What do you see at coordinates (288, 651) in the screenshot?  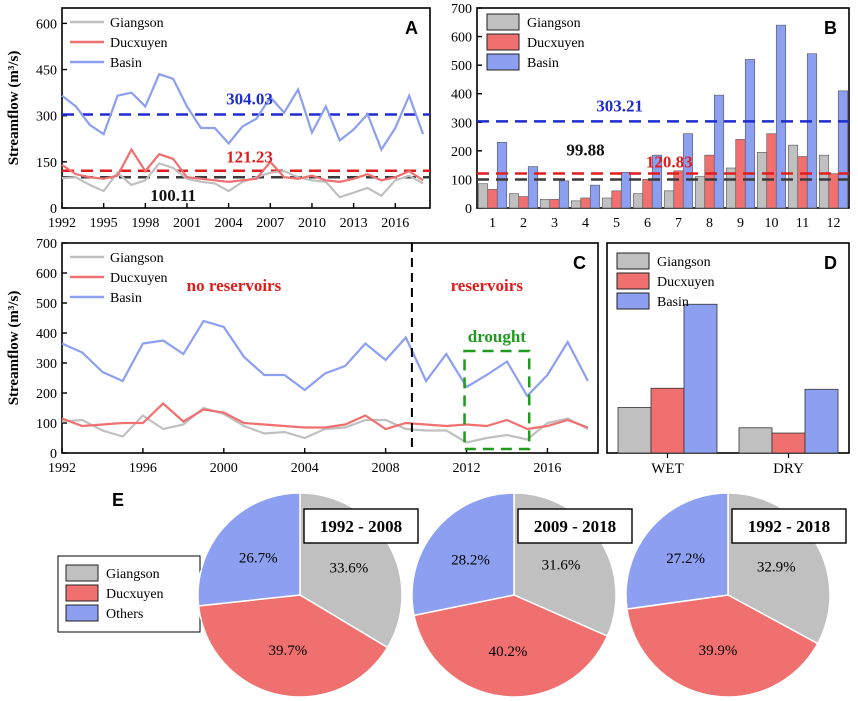 I see `pie-1-label-ducxuyen: 39.7%` at bounding box center [288, 651].